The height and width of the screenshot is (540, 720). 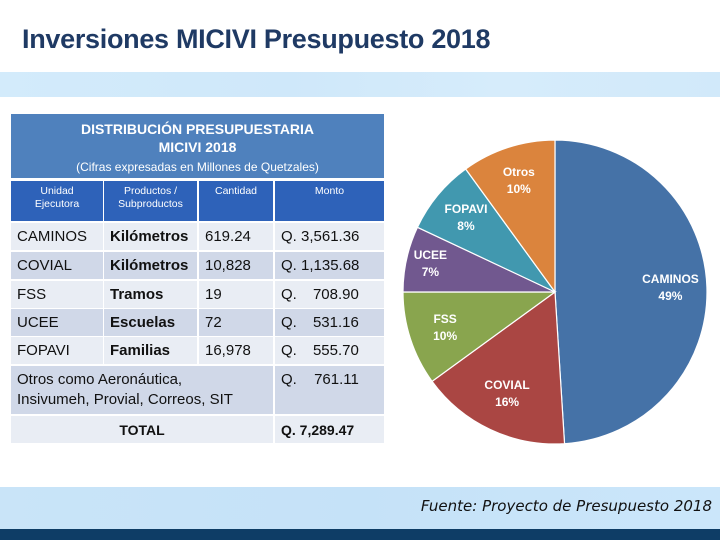 What do you see at coordinates (335, 350) in the screenshot?
I see `monto-value: 555.70` at bounding box center [335, 350].